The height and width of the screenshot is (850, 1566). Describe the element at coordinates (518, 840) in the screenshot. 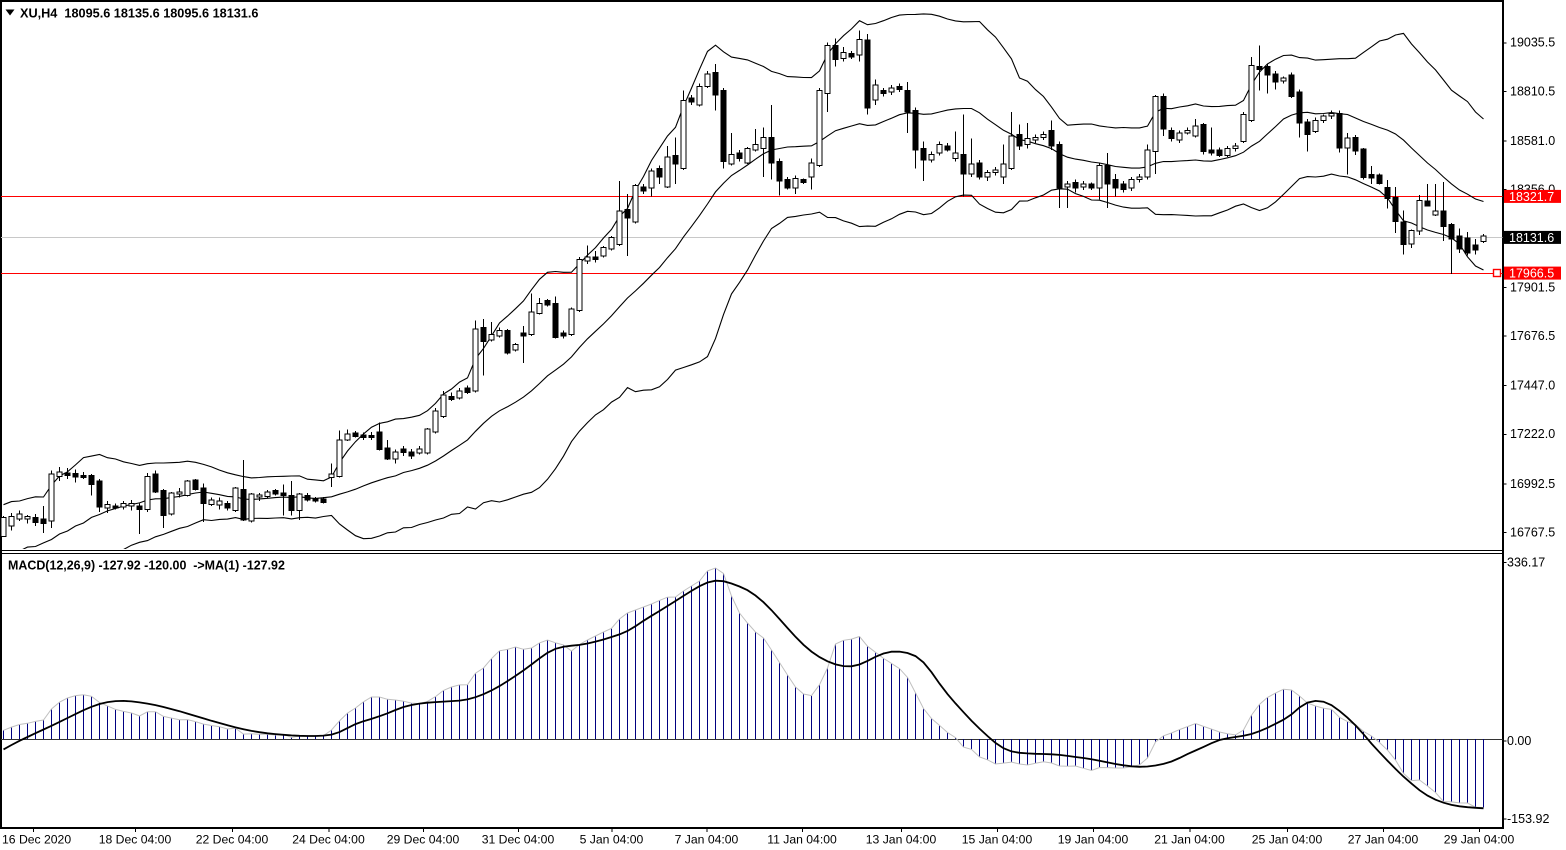

I see `svg-text: 31 Dec 04:00` at that location.